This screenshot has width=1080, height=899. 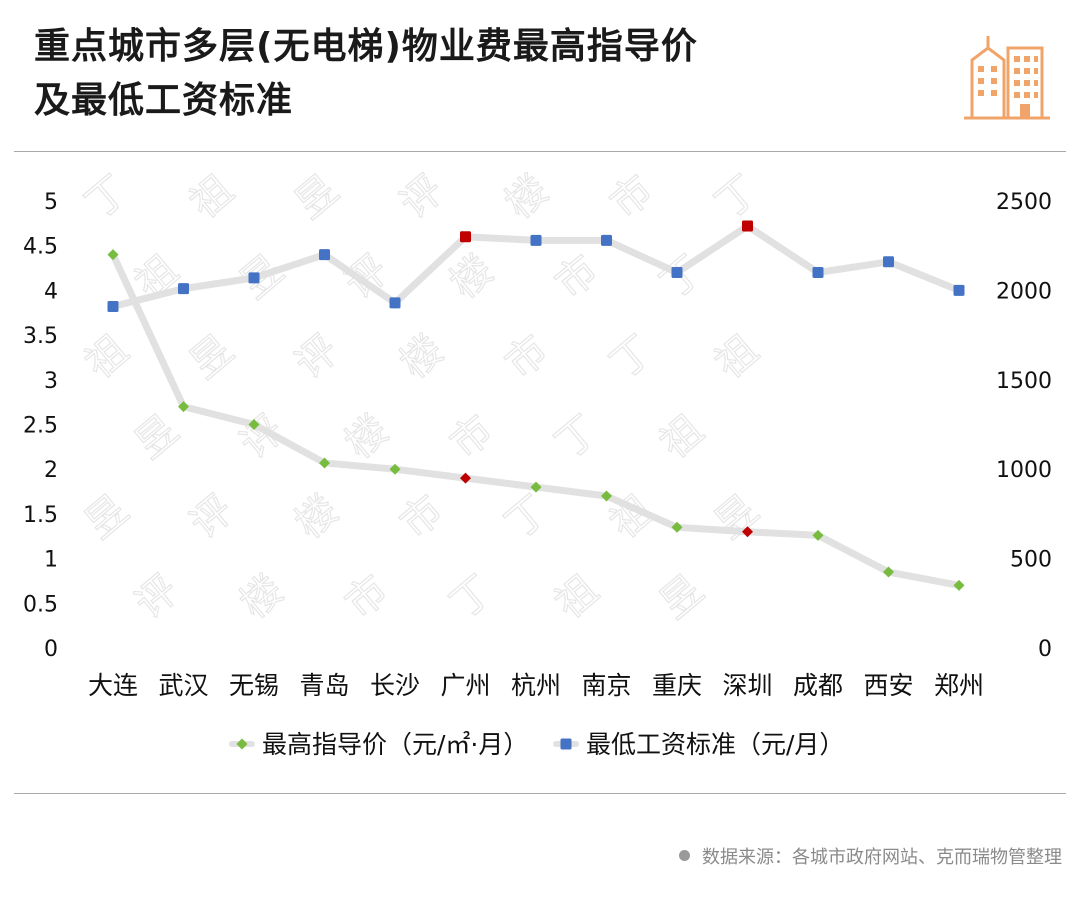 I want to click on city-buildings-icon, so click(x=1007, y=78).